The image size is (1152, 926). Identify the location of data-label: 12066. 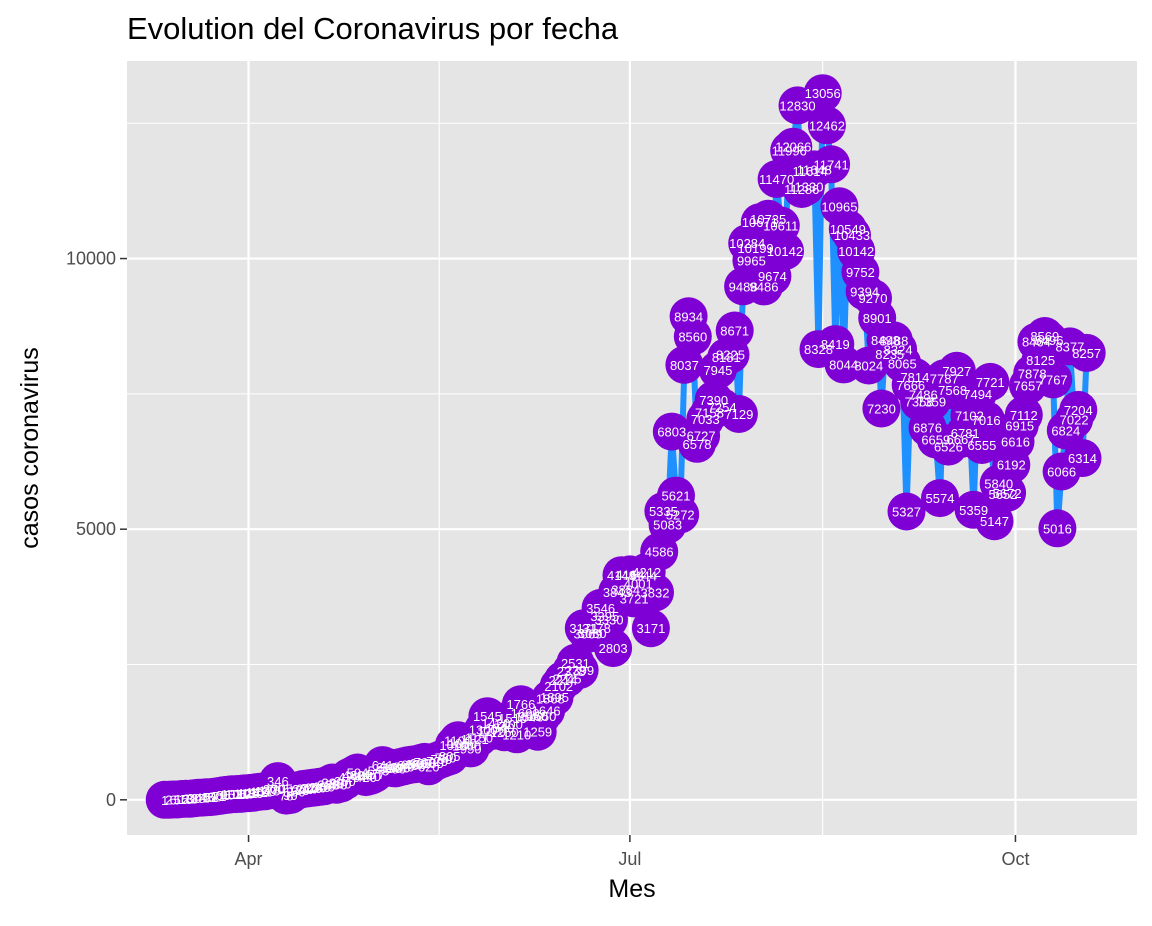
(793, 147).